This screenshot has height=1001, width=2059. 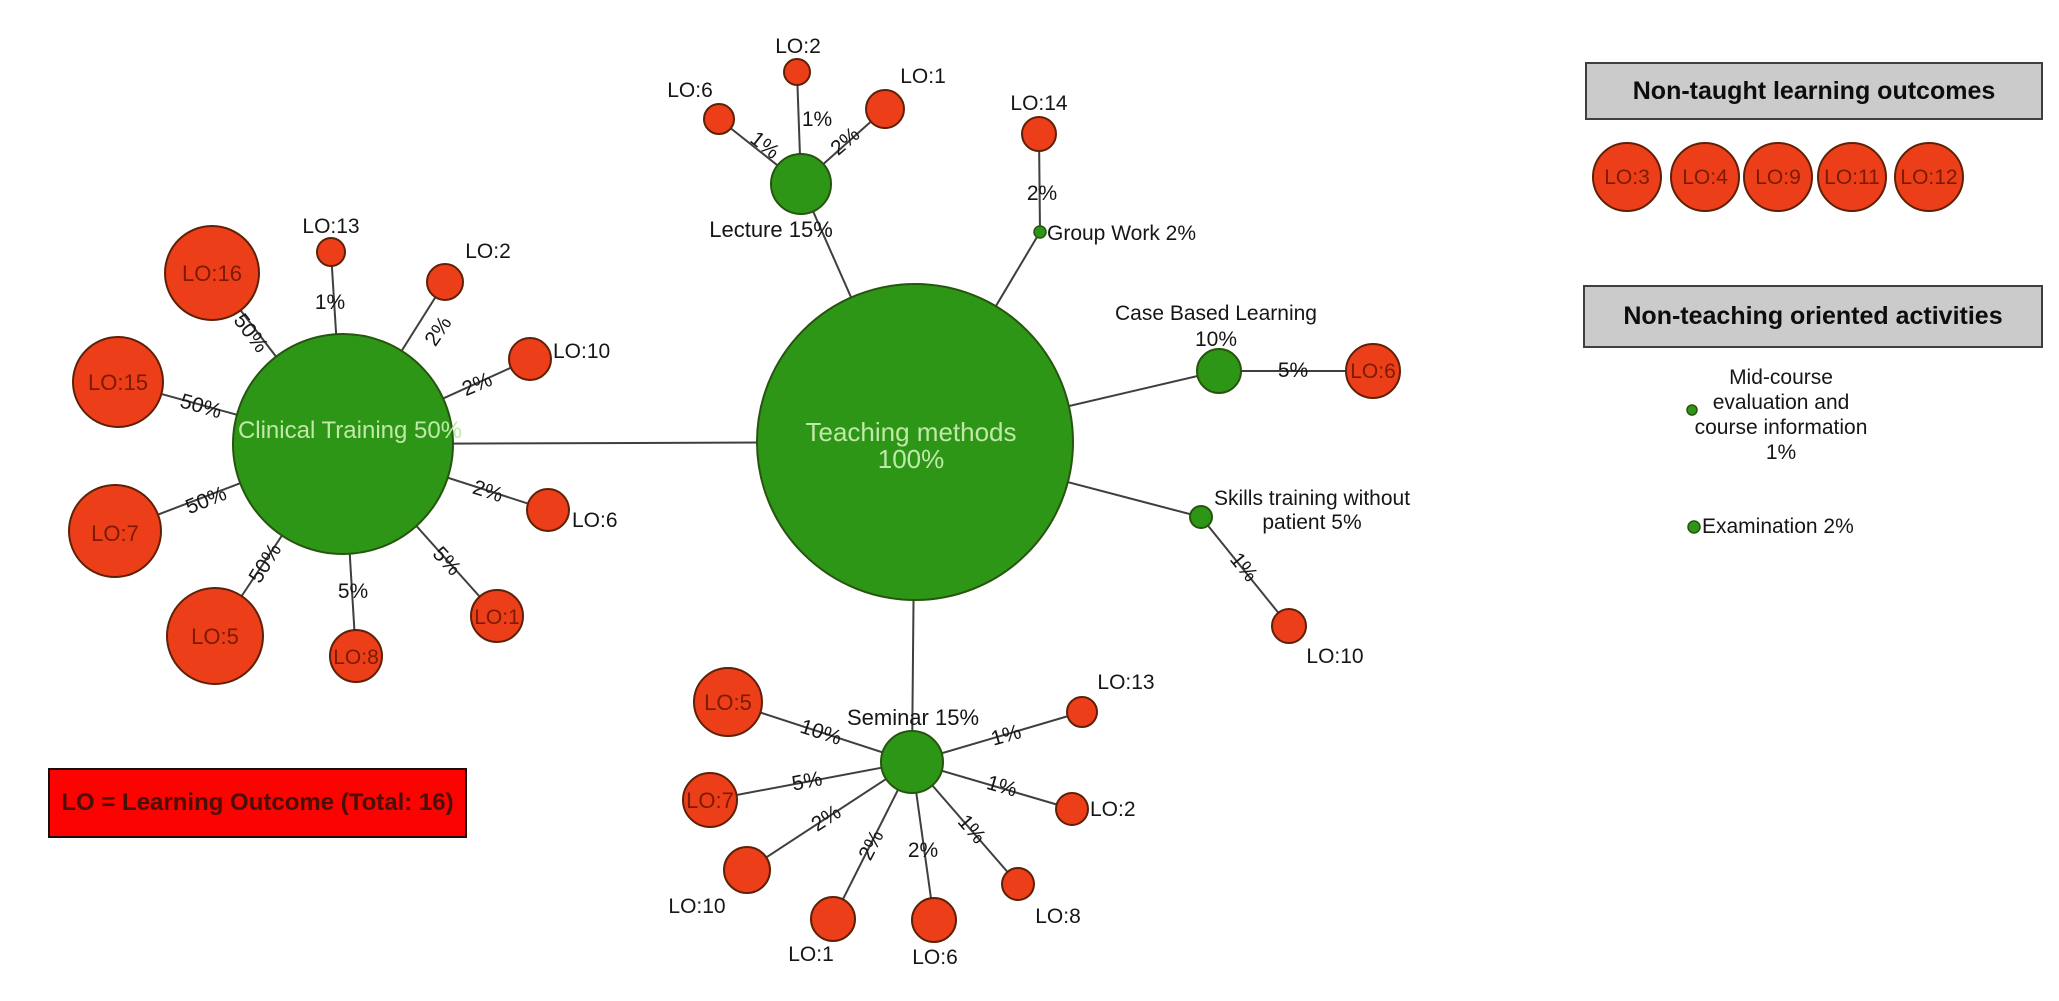 I want to click on label-pl_lo3: LO:3, so click(x=1627, y=177).